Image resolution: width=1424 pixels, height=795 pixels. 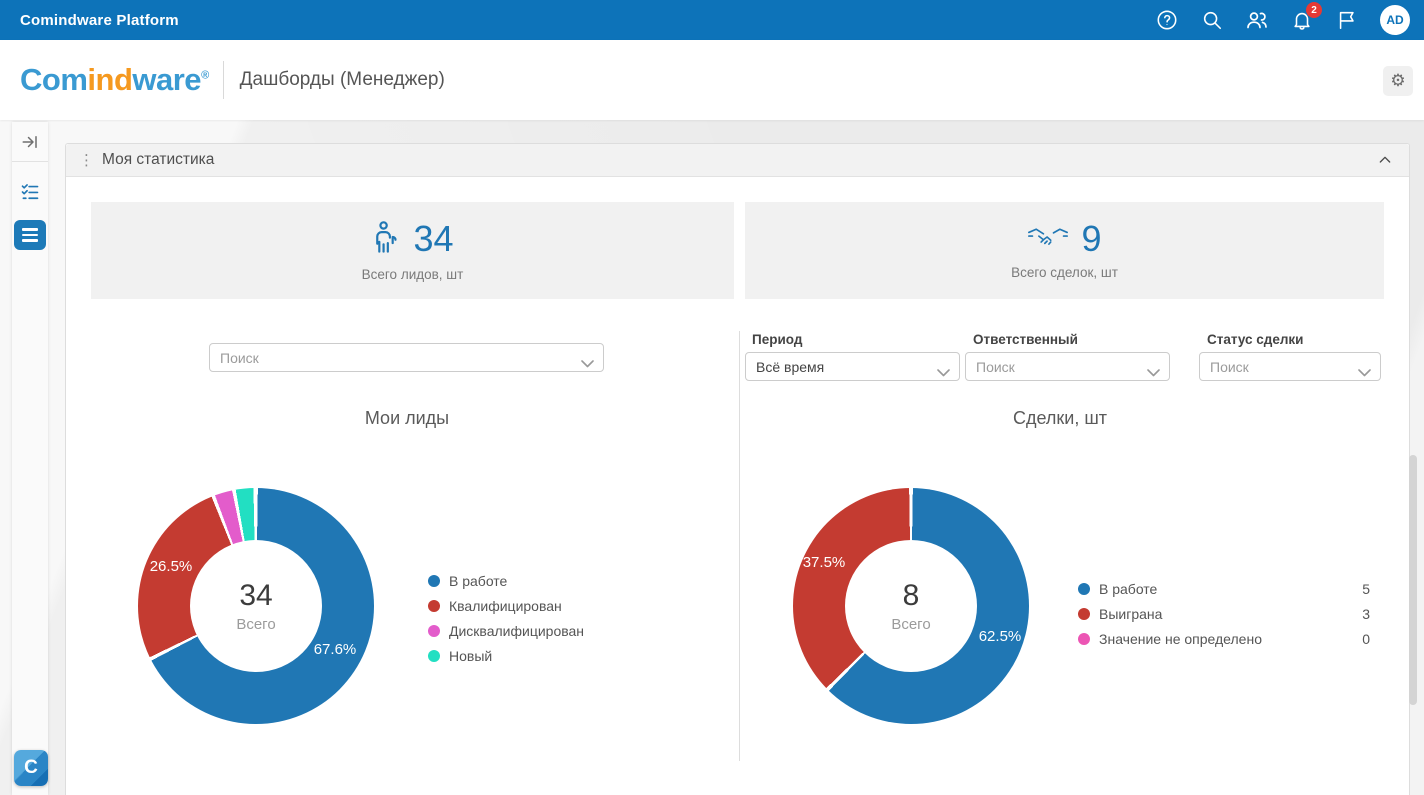 I want to click on help-icon, so click(x=1167, y=20).